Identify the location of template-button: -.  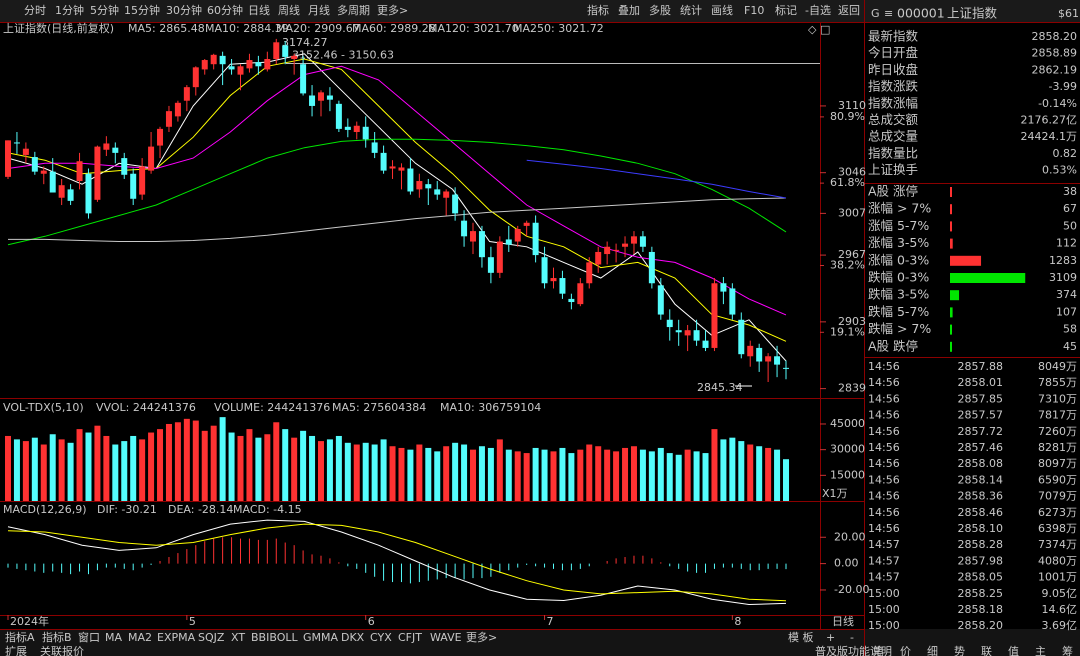
(852, 637).